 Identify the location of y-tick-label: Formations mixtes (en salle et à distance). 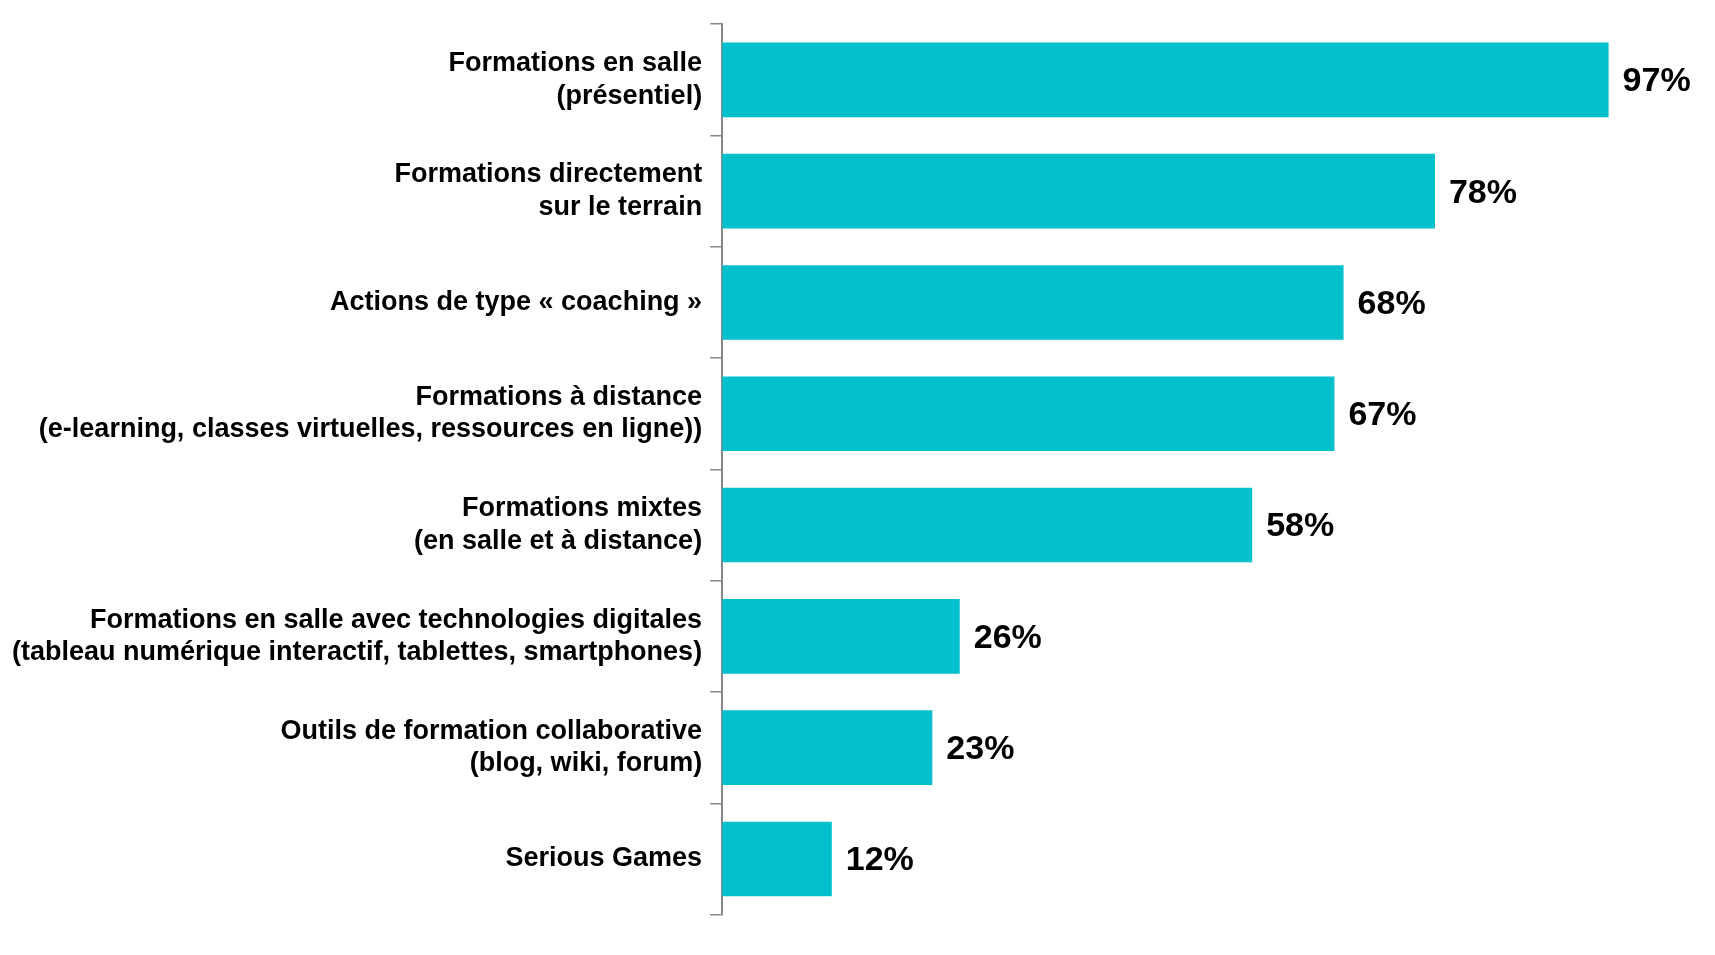
(558, 523).